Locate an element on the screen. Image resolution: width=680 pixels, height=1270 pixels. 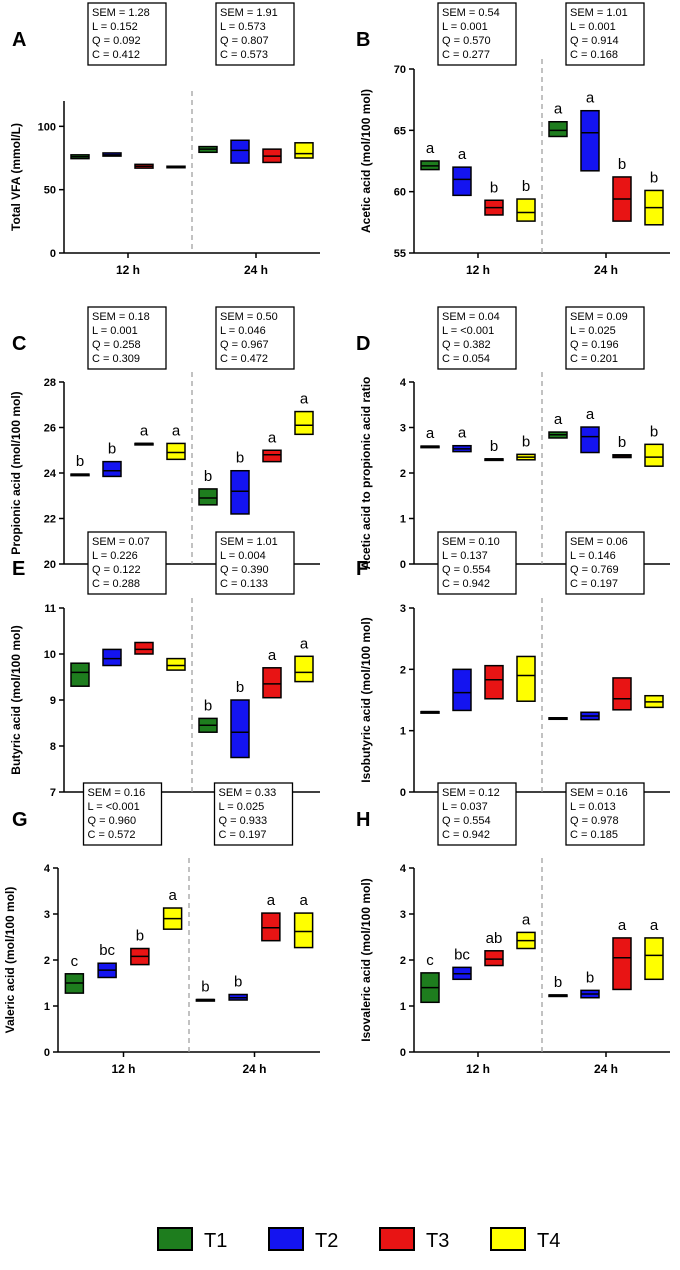
stats-line: SEM = 0.07 is located at coordinates (121, 542).